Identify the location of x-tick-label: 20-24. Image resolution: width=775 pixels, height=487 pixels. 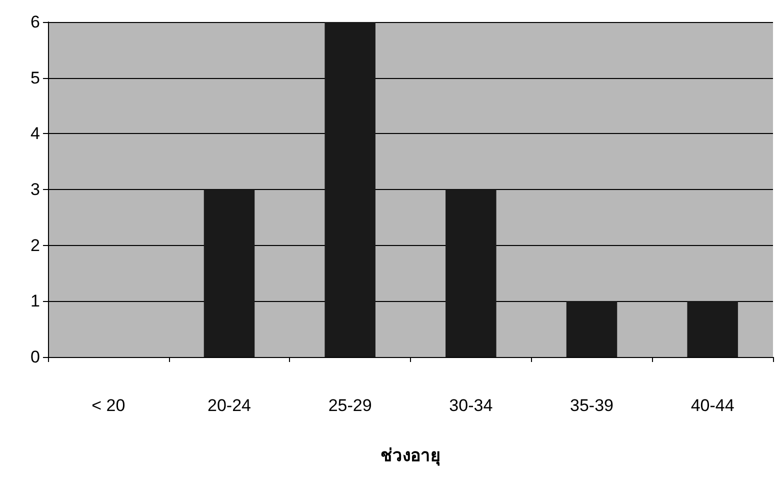
(229, 405).